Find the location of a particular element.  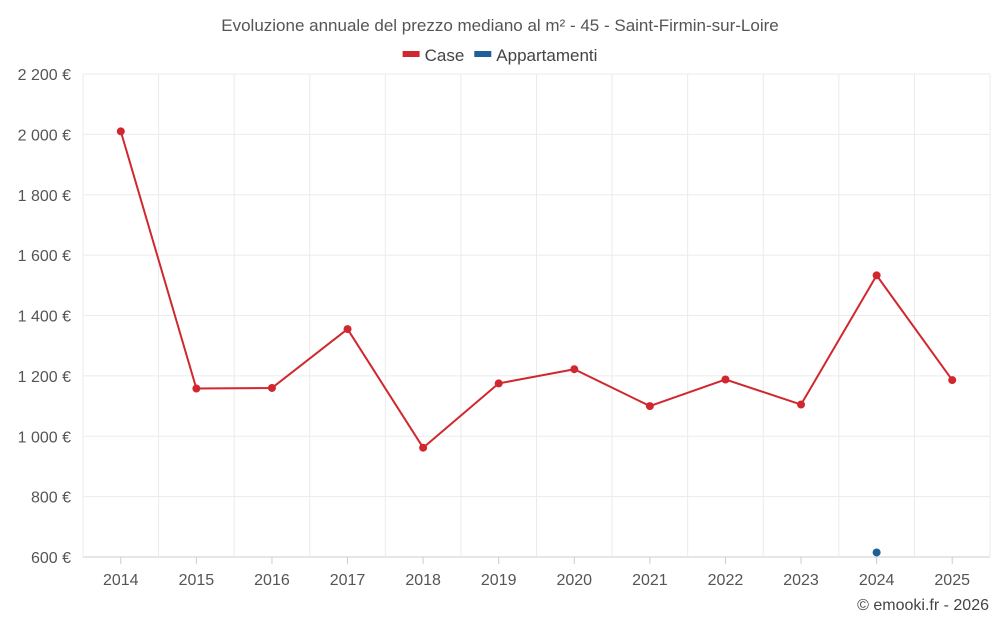

legend-item-appartamenti: Appartamenti is located at coordinates (535, 55).